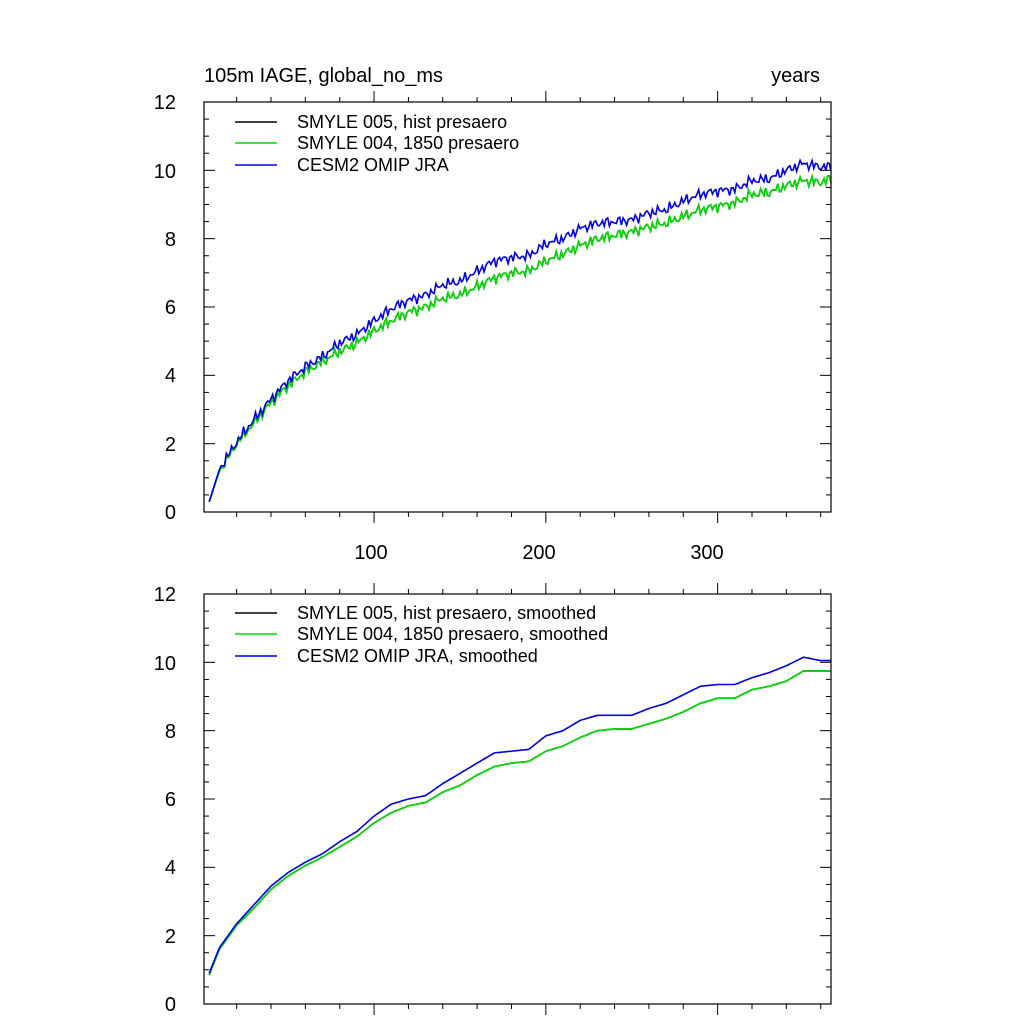 This screenshot has width=1024, height=1024. What do you see at coordinates (538, 553) in the screenshot?
I see `x-tick-label: 200` at bounding box center [538, 553].